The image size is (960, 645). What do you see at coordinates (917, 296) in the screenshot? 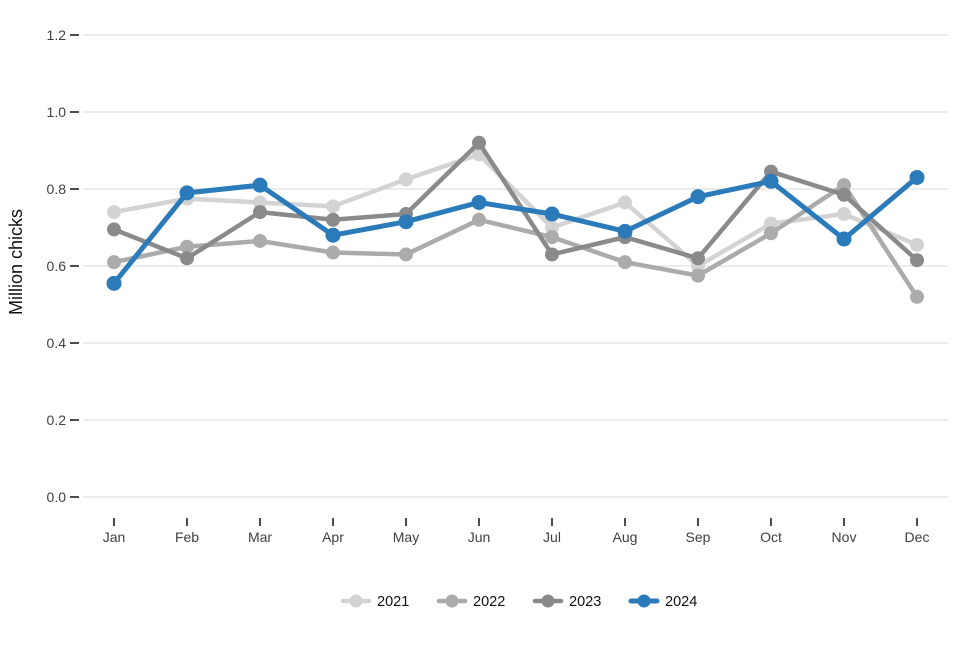
I see `data-point-2022-Dec` at bounding box center [917, 296].